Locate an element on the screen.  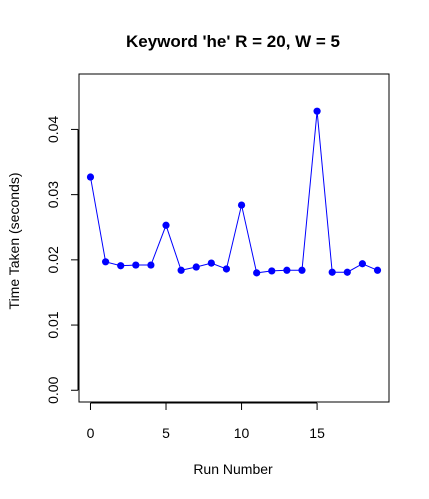
y-tick-label: 0.04 is located at coordinates (53, 129).